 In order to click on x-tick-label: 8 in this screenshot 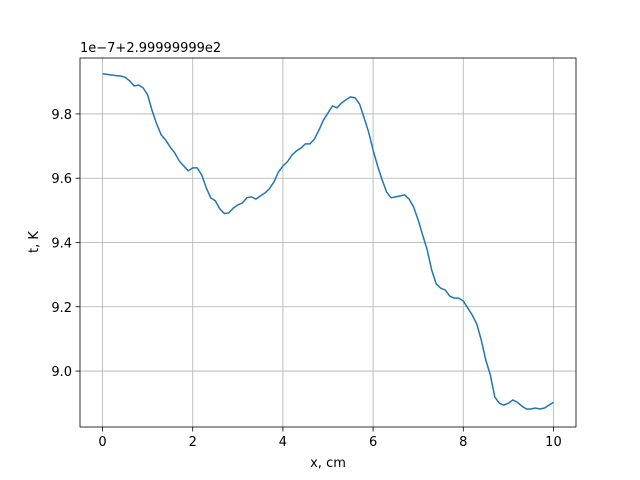, I will do `click(463, 442)`.